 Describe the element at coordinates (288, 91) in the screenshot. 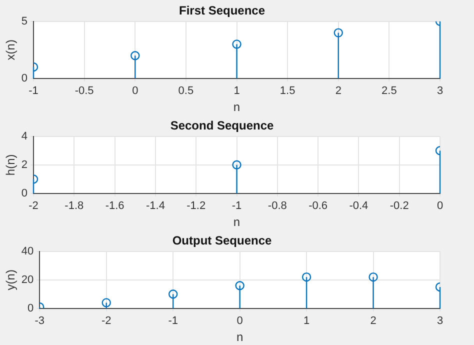

I see `x-tick-label: 1.5` at that location.